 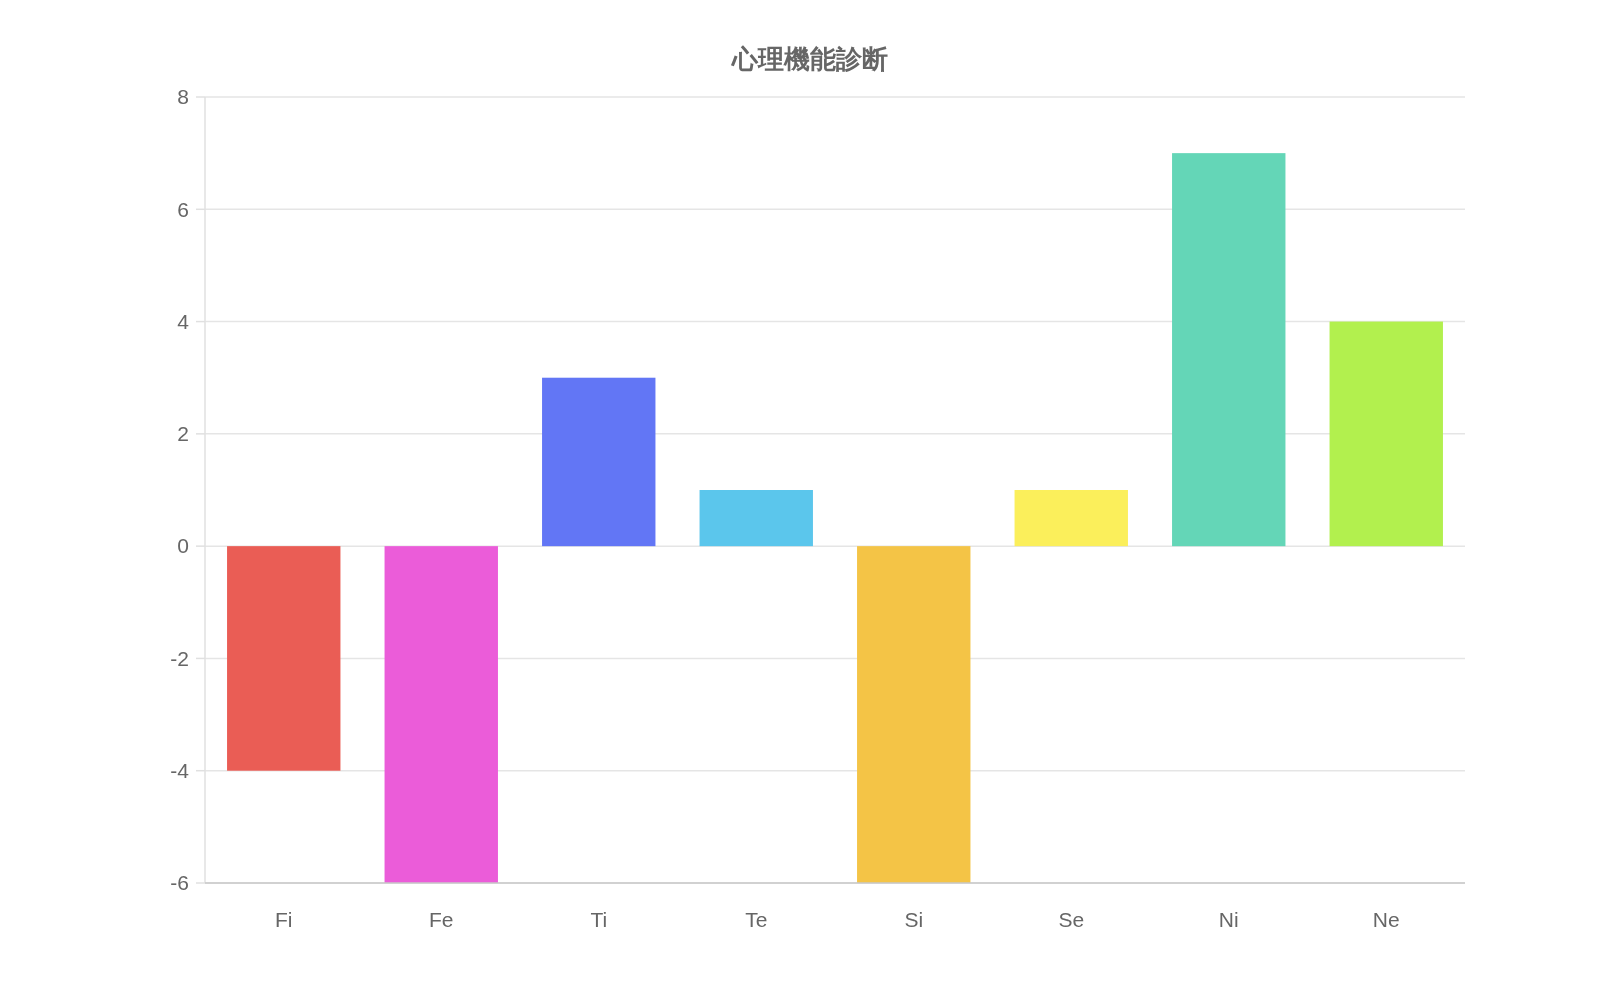 I want to click on x-tick-label: Fe, so click(x=441, y=919).